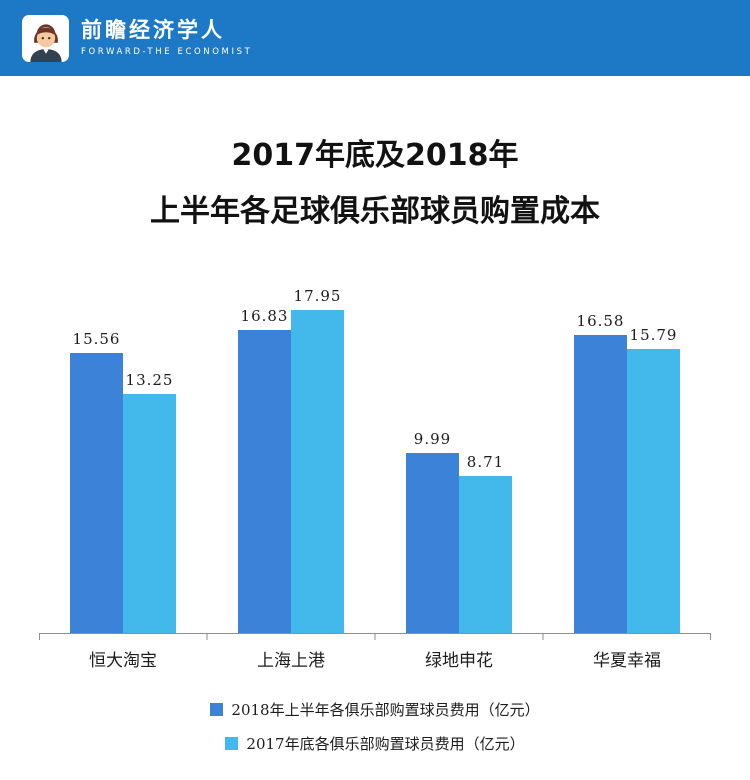 Image resolution: width=750 pixels, height=780 pixels. What do you see at coordinates (123, 661) in the screenshot?
I see `category-label: 恒大淘宝` at bounding box center [123, 661].